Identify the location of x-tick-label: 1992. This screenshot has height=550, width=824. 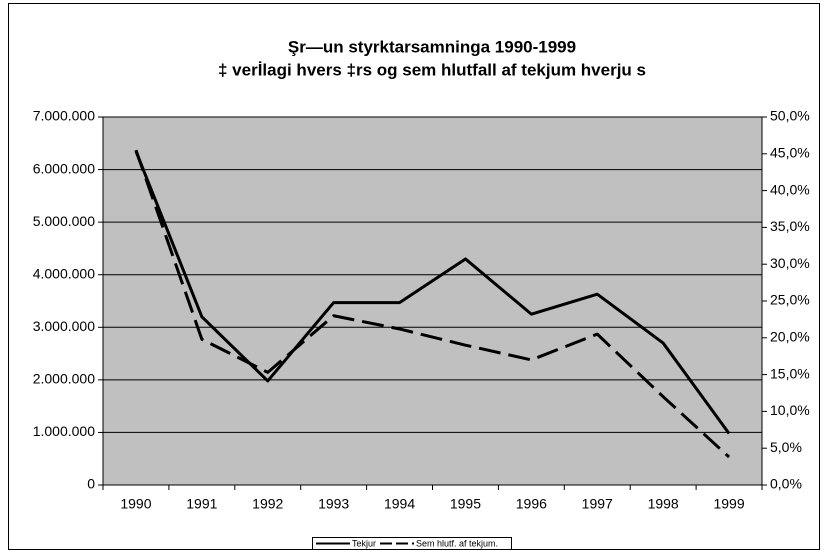
(267, 504).